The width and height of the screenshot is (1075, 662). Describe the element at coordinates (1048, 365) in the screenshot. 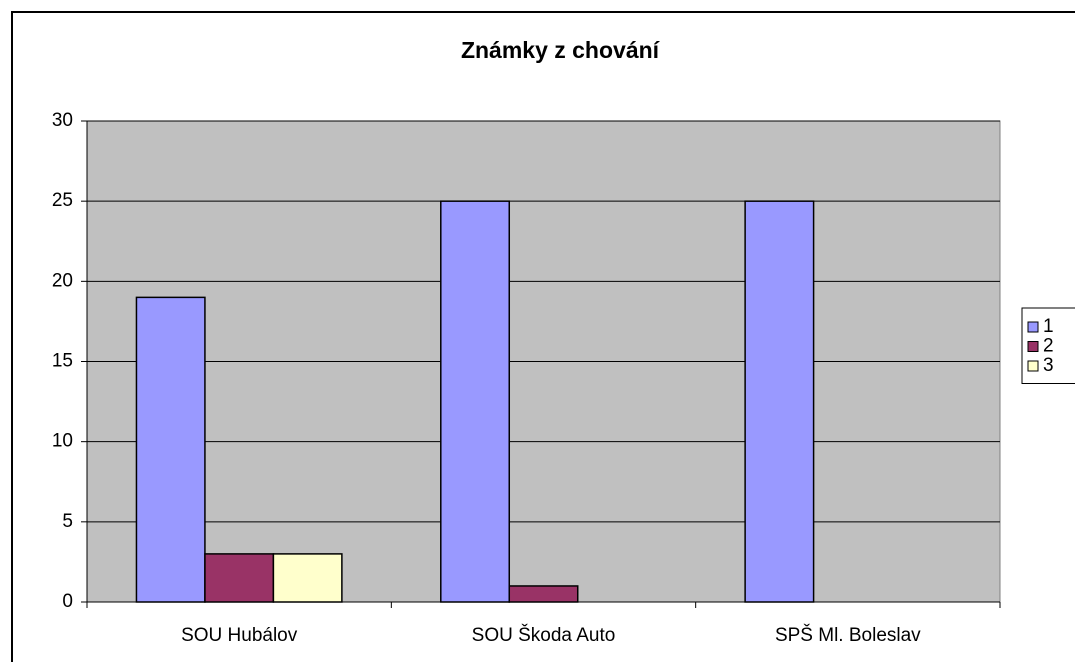

I see `legend-label: 3` at that location.